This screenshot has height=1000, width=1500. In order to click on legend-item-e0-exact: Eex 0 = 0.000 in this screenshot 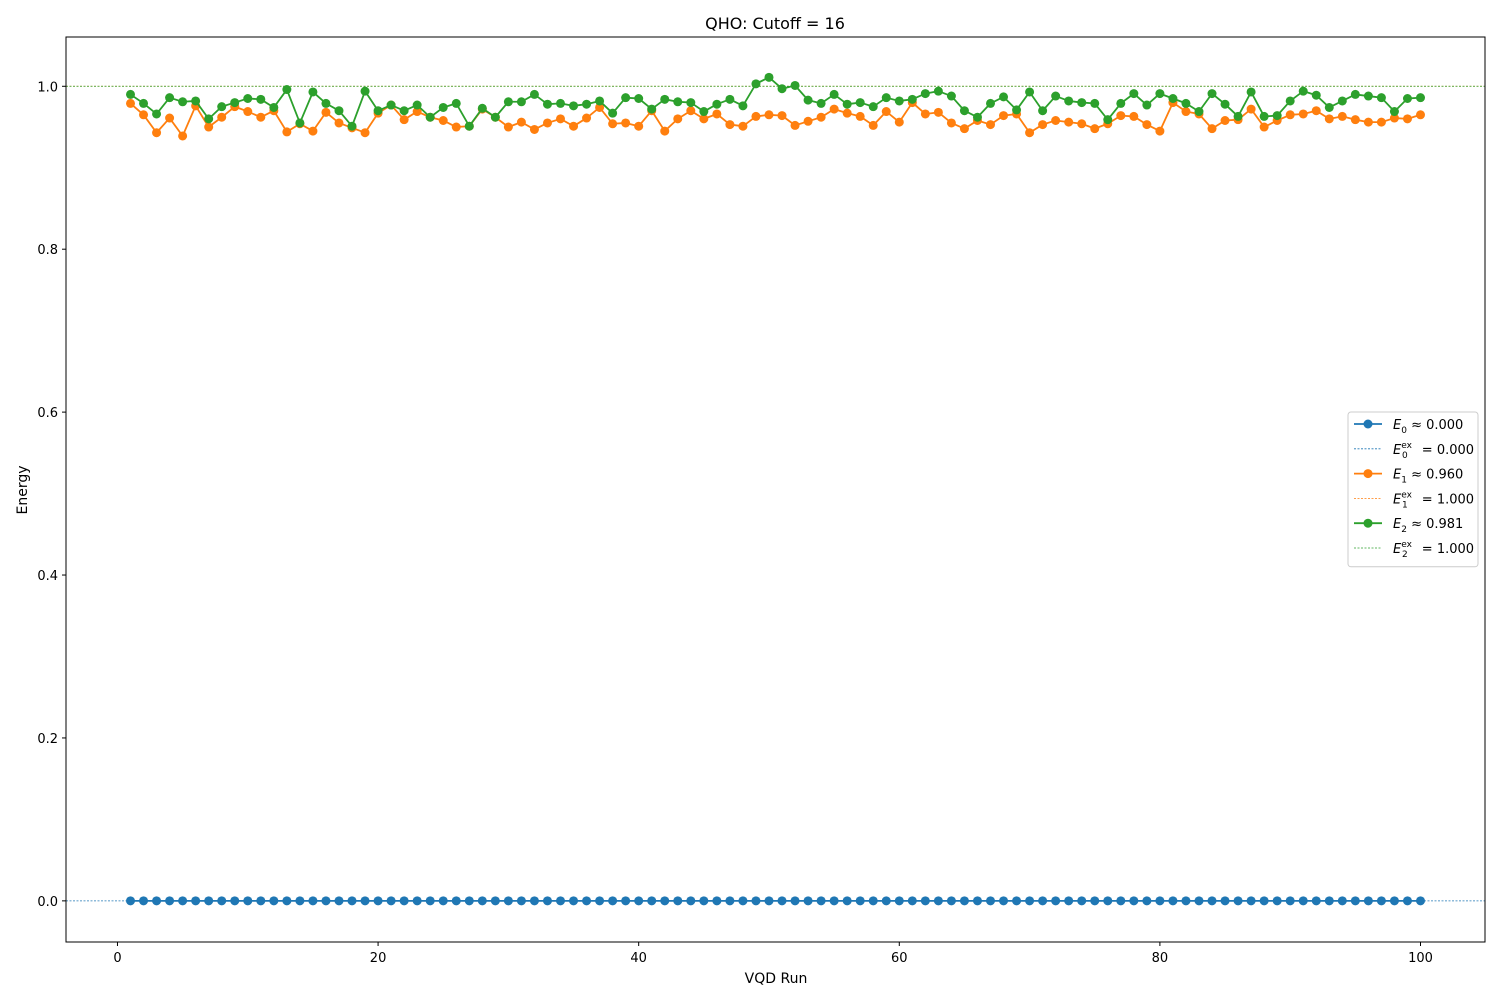, I will do `click(1414, 451)`.